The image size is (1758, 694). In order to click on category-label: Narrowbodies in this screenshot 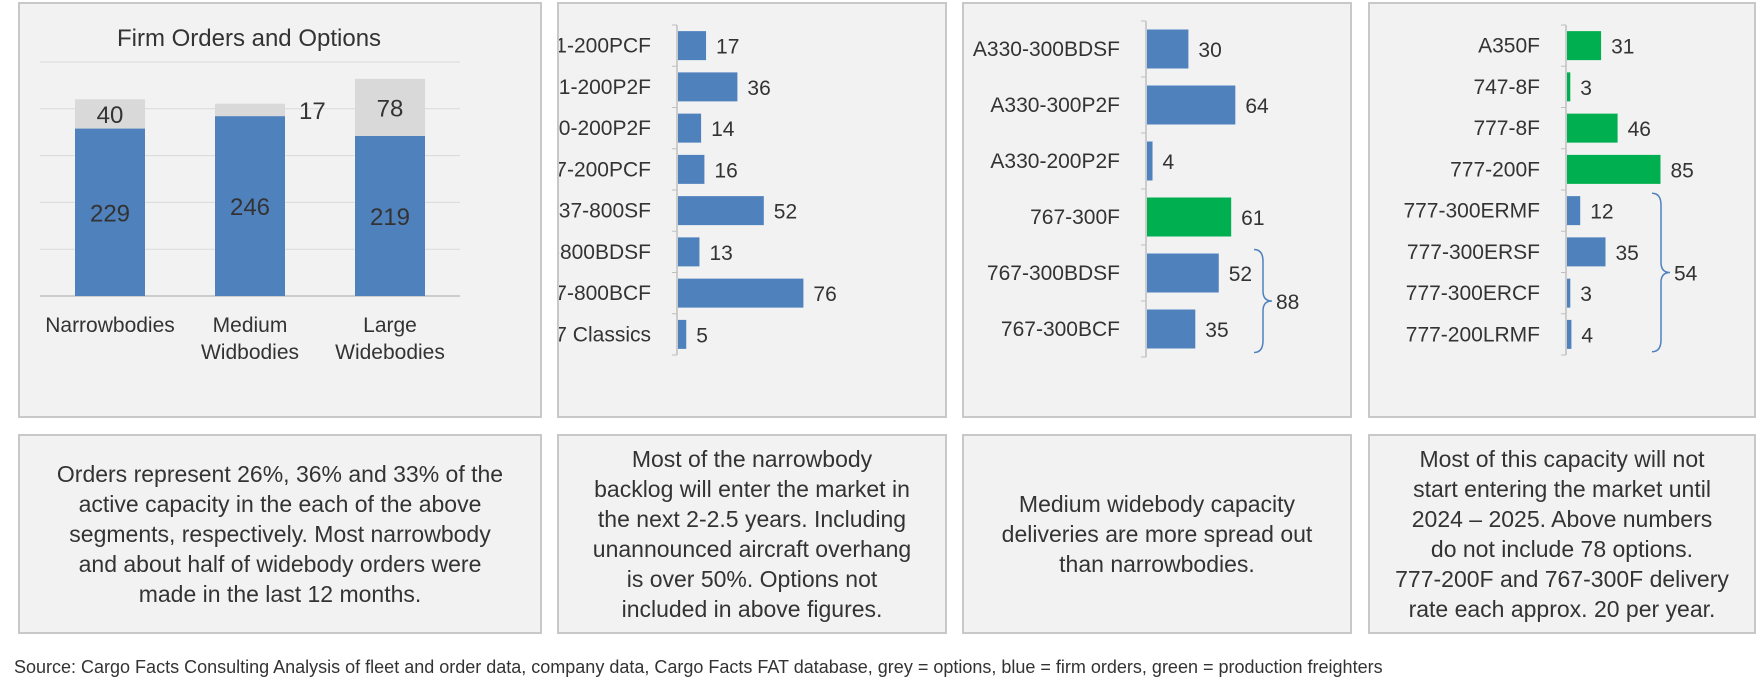, I will do `click(110, 325)`.